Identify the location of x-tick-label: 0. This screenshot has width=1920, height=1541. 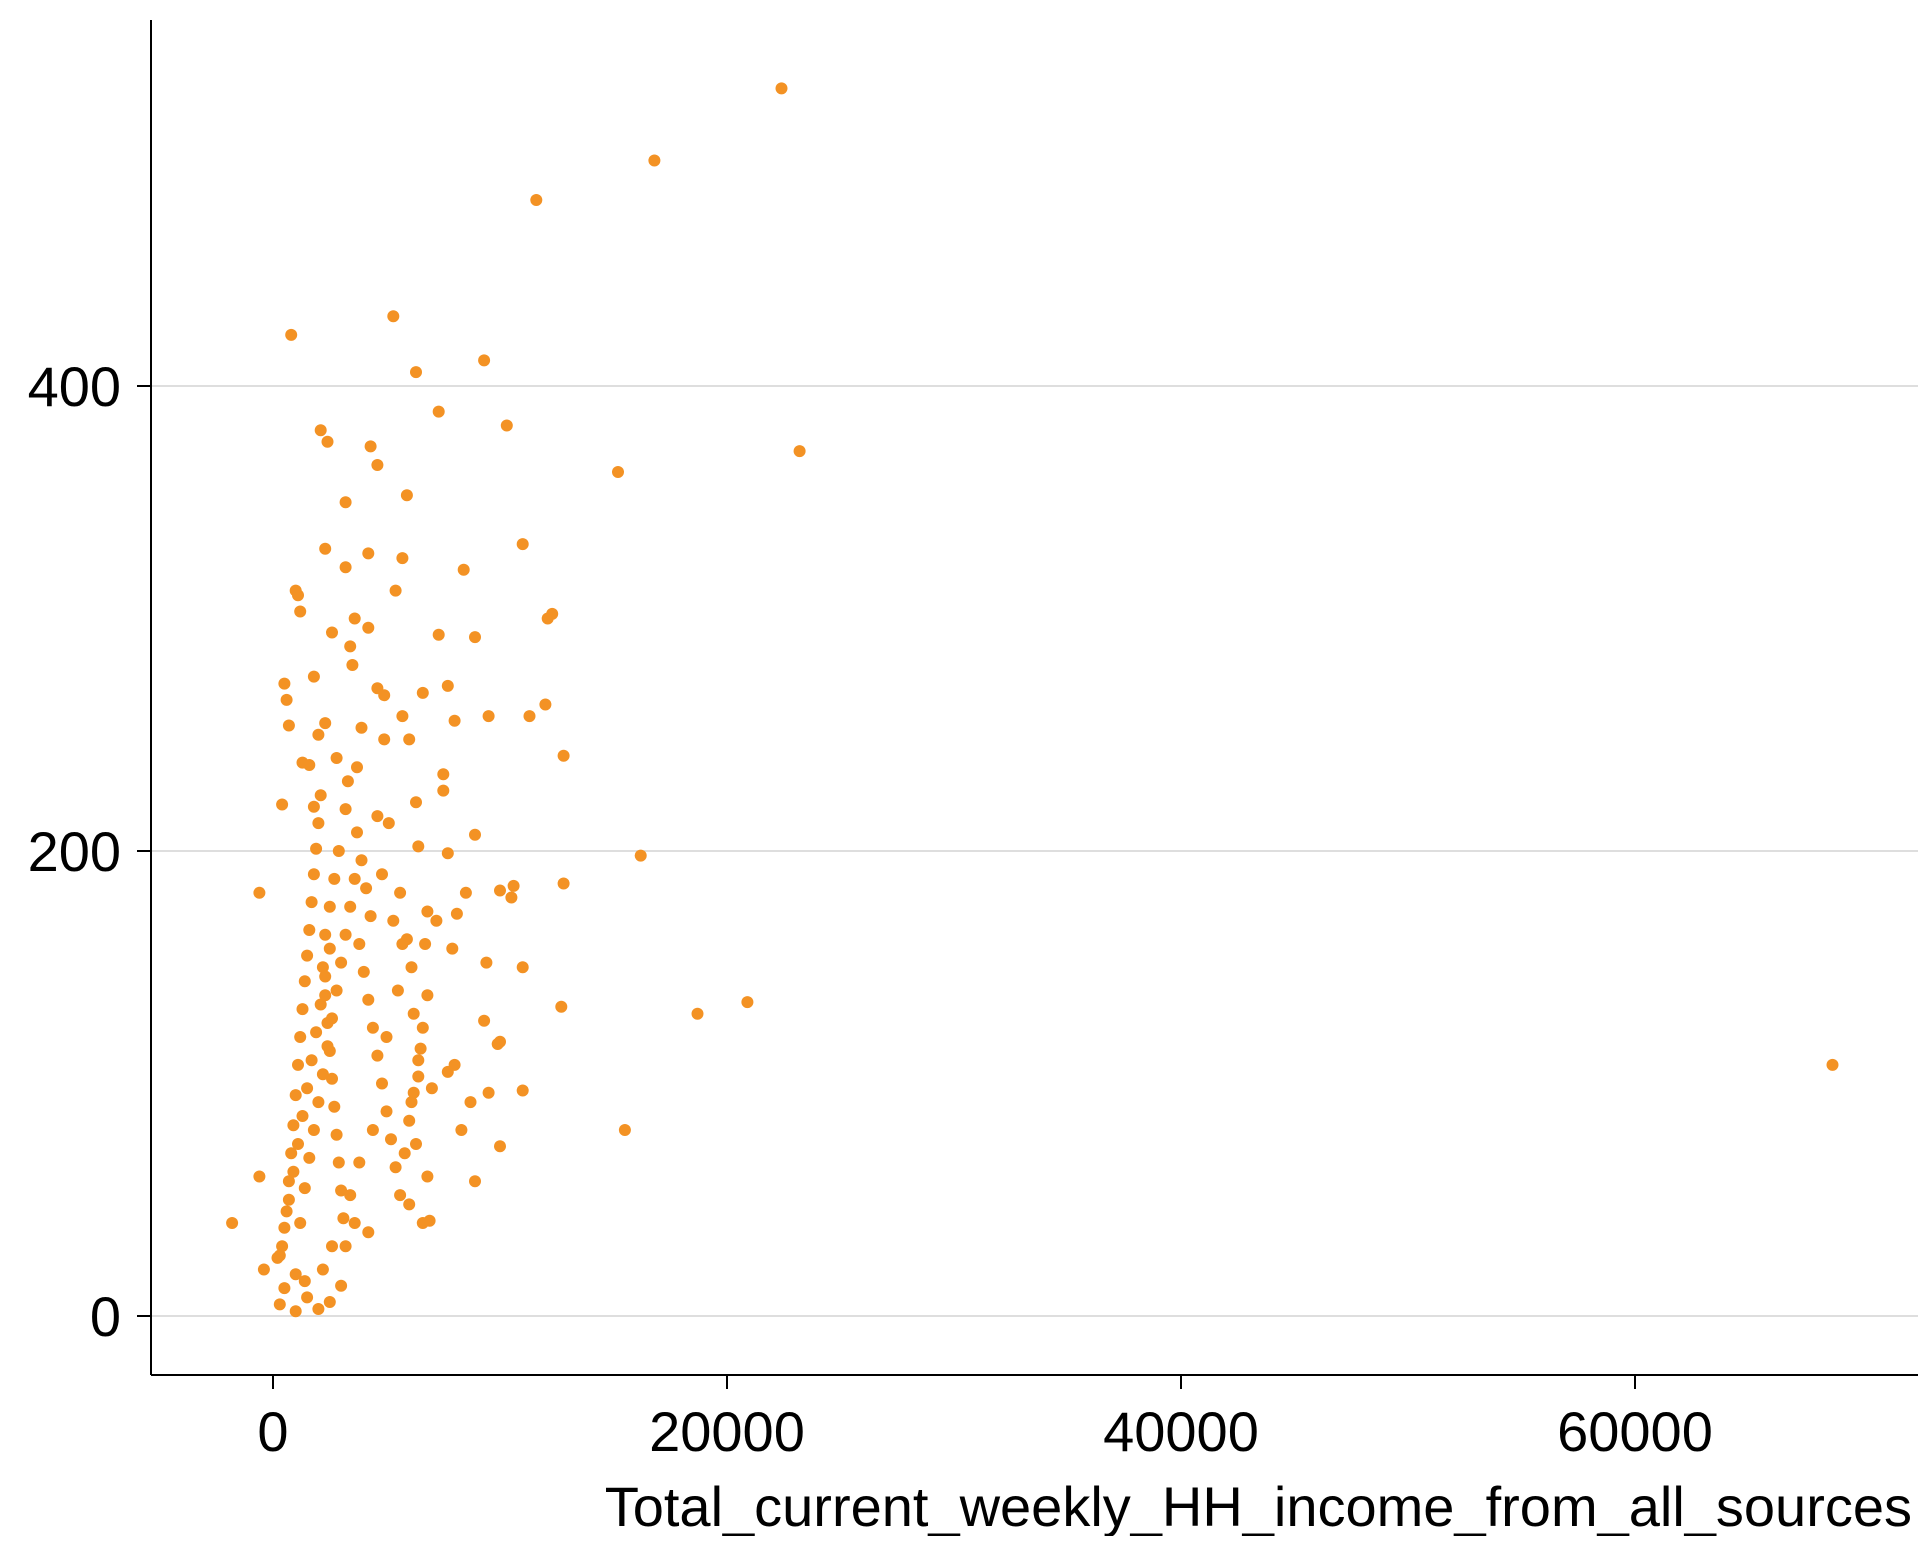
(272, 1431).